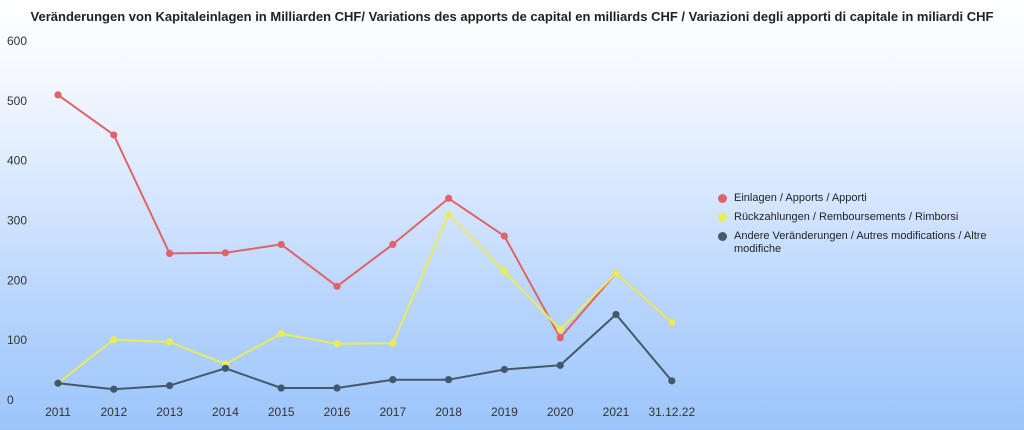 The image size is (1024, 430). Describe the element at coordinates (10, 400) in the screenshot. I see `y-tick-label: 0` at that location.